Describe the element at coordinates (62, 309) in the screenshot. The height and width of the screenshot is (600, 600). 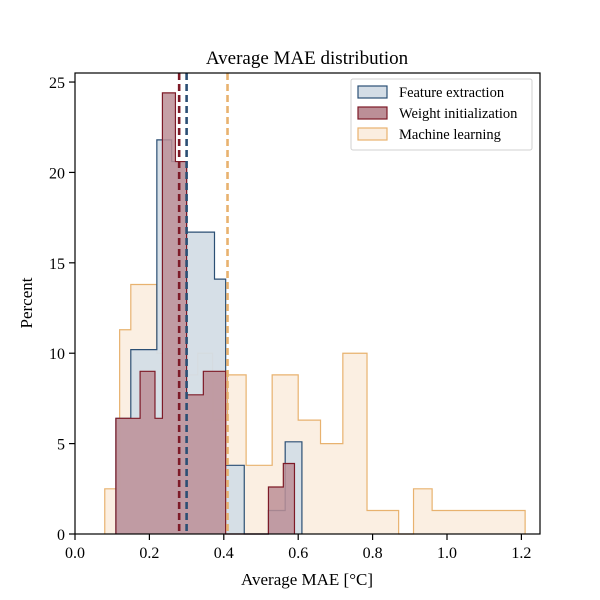
I see `y-axis-ticks: 0 5 10 15 20 25` at that location.